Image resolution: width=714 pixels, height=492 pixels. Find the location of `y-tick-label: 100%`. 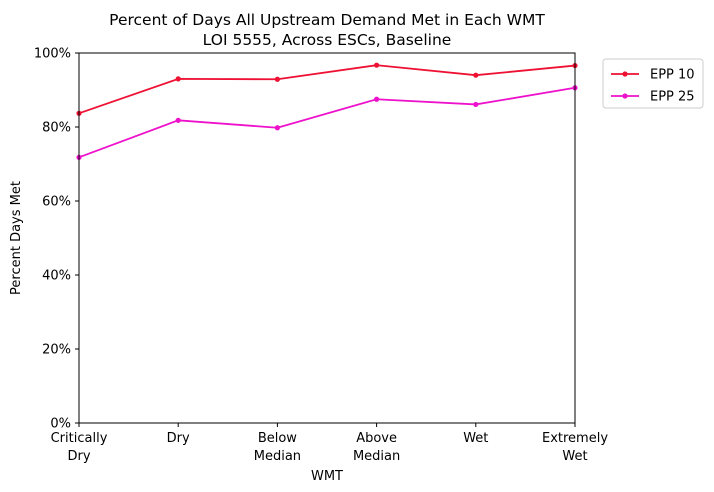

y-tick-label: 100% is located at coordinates (52, 54).